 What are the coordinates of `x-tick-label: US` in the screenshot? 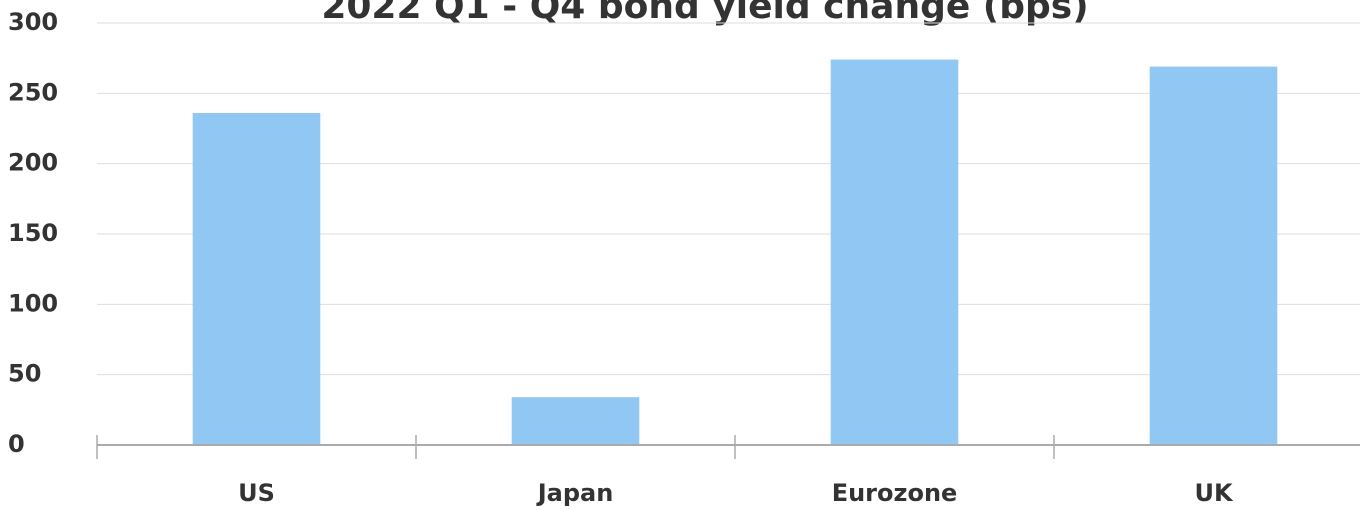 It's located at (256, 493).